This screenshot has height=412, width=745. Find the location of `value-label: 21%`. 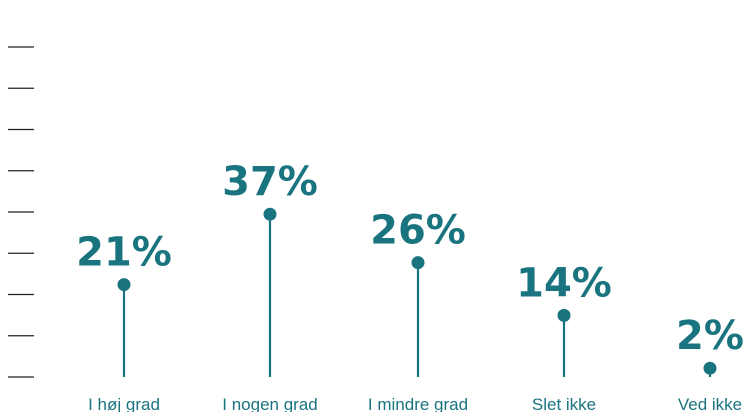

value-label: 21% is located at coordinates (124, 253).